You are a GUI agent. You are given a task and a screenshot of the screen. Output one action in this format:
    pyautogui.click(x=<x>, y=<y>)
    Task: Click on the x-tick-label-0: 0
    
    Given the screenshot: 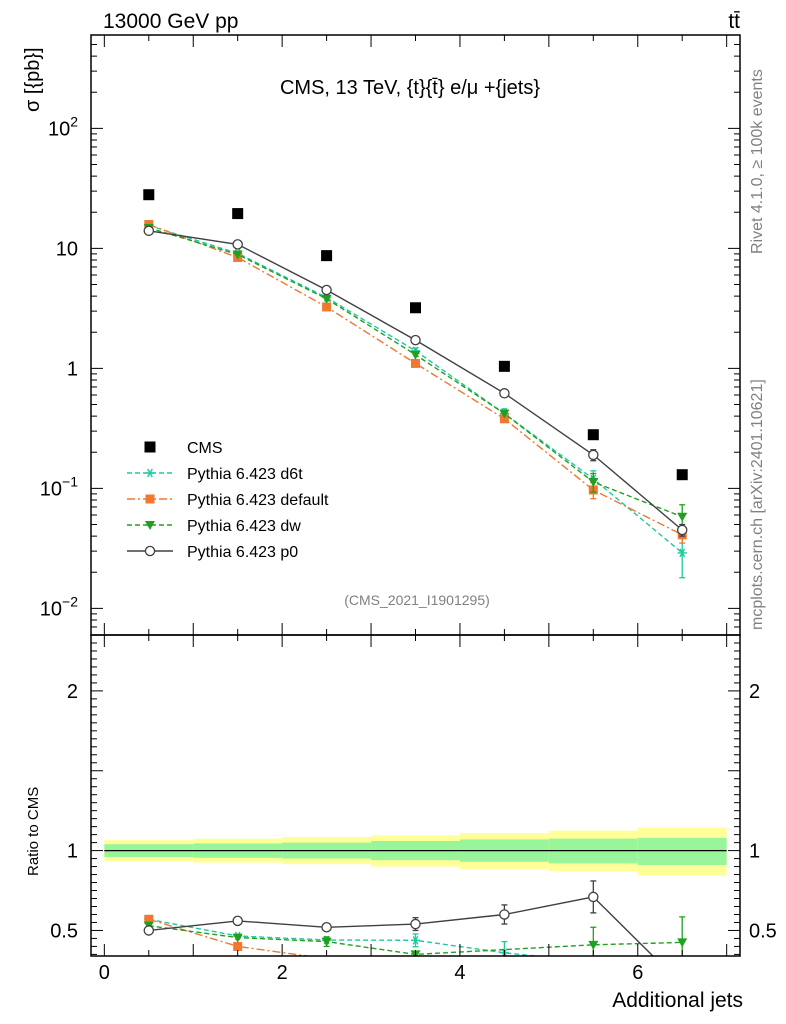 What is the action you would take?
    pyautogui.click(x=104, y=973)
    